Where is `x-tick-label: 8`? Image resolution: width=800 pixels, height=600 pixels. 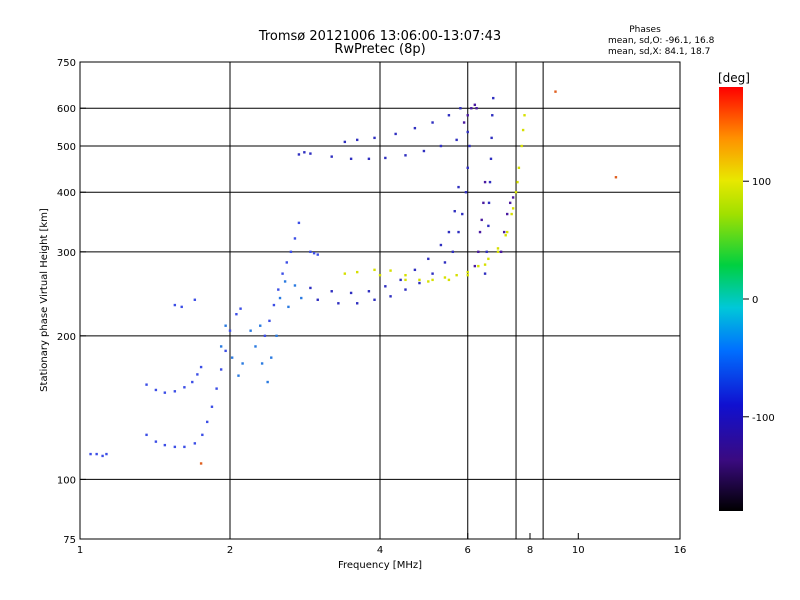
x-tick-label: 8 is located at coordinates (530, 550).